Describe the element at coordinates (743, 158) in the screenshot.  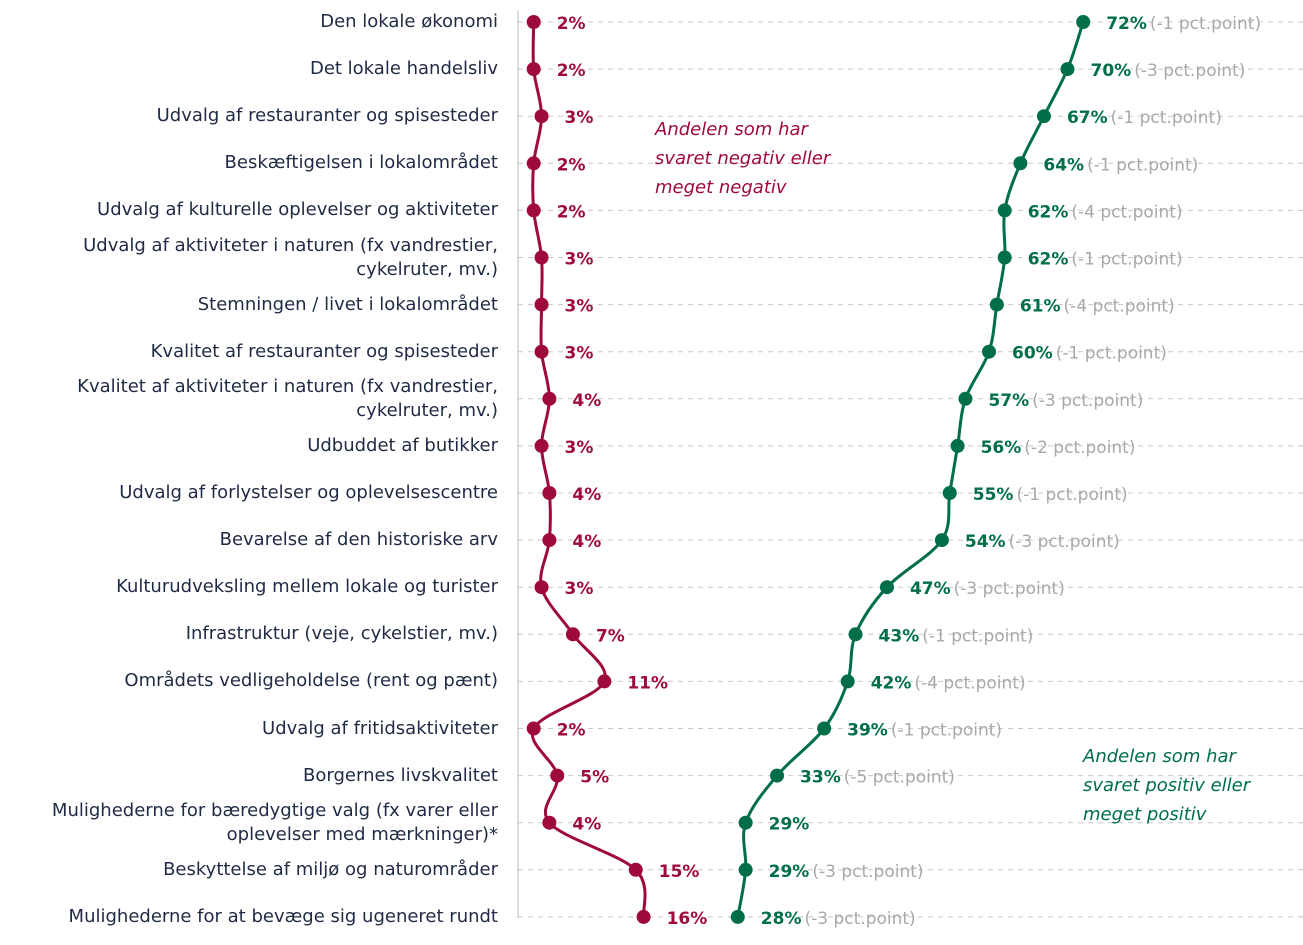
I see `annotation: svaret negativ eller` at that location.